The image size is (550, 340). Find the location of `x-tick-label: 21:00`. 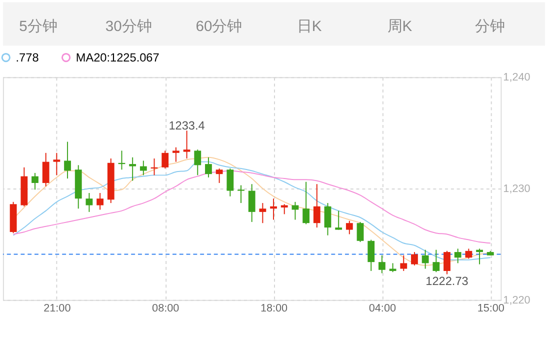

x-tick-label: 21:00 is located at coordinates (57, 308).